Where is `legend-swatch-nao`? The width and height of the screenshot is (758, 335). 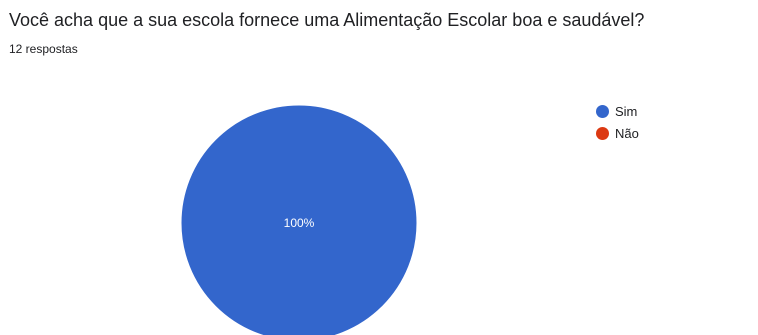
legend-swatch-nao is located at coordinates (602, 133).